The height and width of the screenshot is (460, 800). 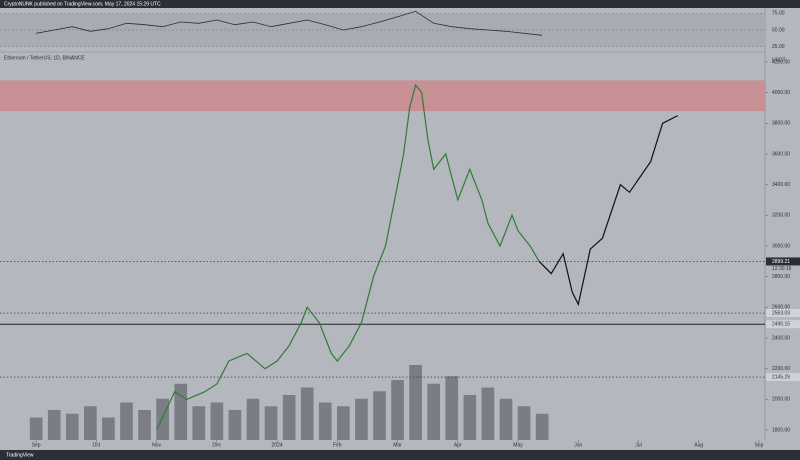 I want to click on chart-title: Ethereum / TetherUS, 1D, BINANCE, so click(x=44, y=58).